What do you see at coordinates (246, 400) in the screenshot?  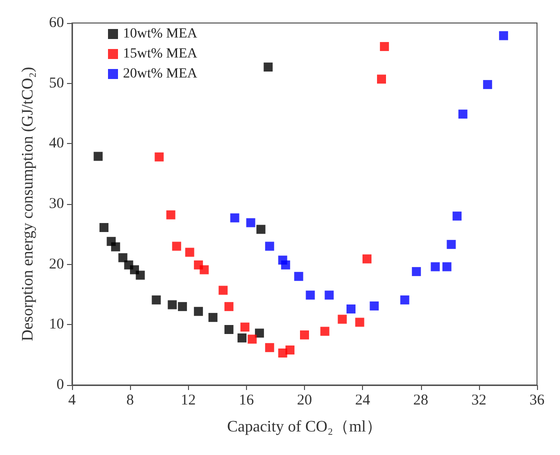 I see `x-tick-label: 16` at bounding box center [246, 400].